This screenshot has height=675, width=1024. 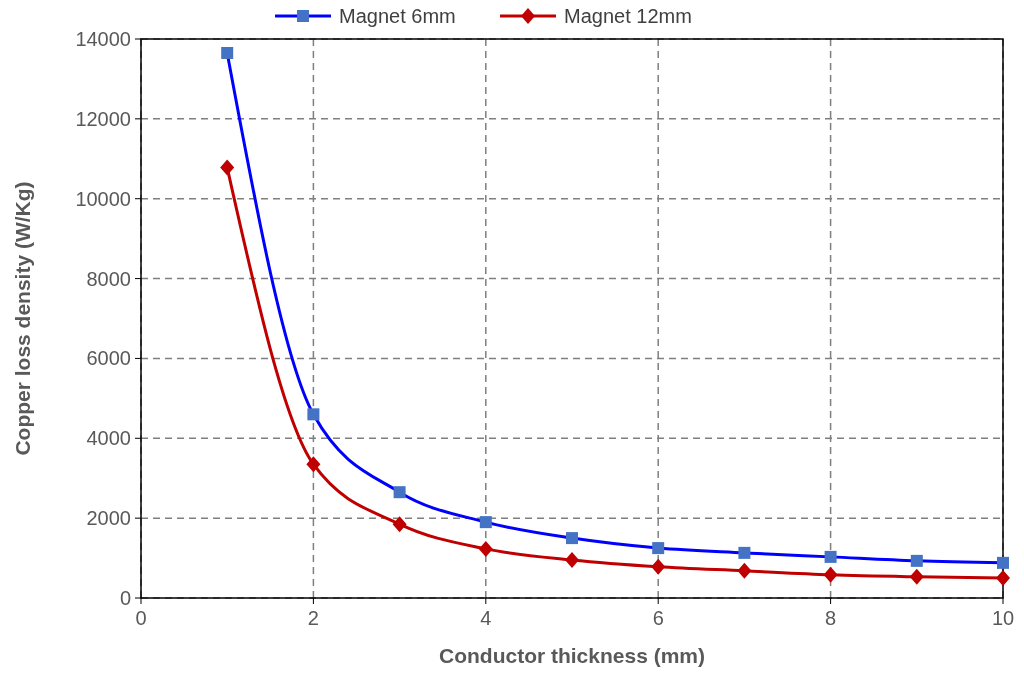 What do you see at coordinates (108, 518) in the screenshot?
I see `y-tick-label: 2000` at bounding box center [108, 518].